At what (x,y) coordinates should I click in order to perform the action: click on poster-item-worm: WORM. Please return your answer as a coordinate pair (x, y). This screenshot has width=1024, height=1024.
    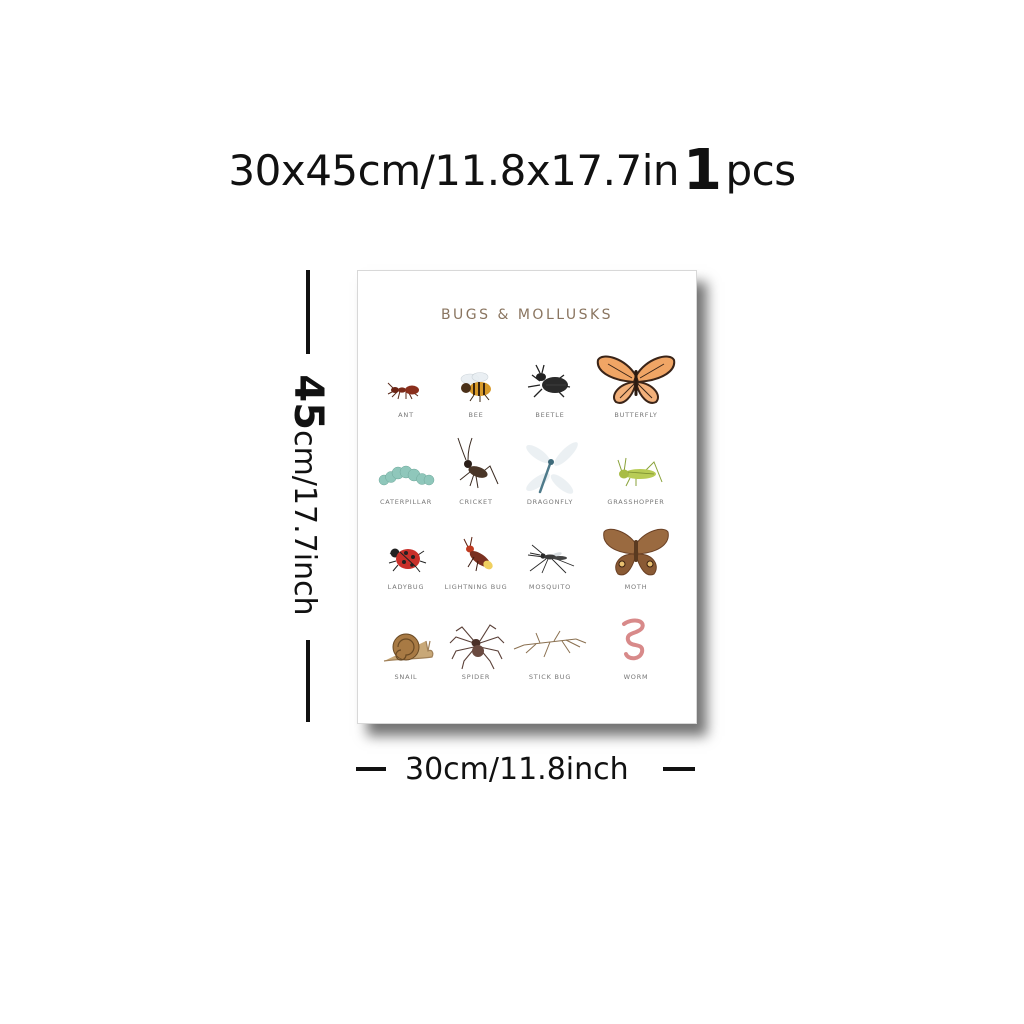
    Looking at the image, I should click on (636, 652).